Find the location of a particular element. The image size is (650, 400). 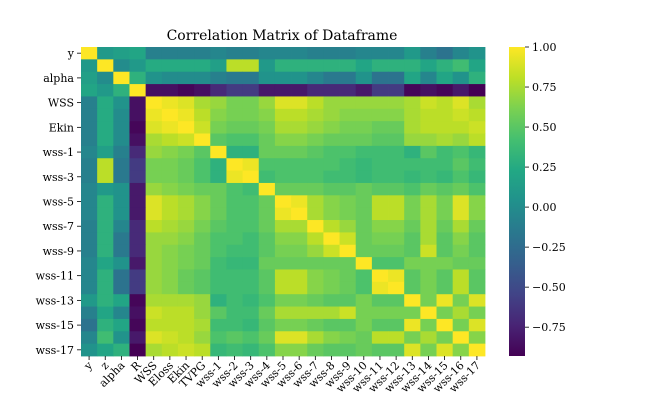

y-tick-label: wss-17 is located at coordinates (55, 350).